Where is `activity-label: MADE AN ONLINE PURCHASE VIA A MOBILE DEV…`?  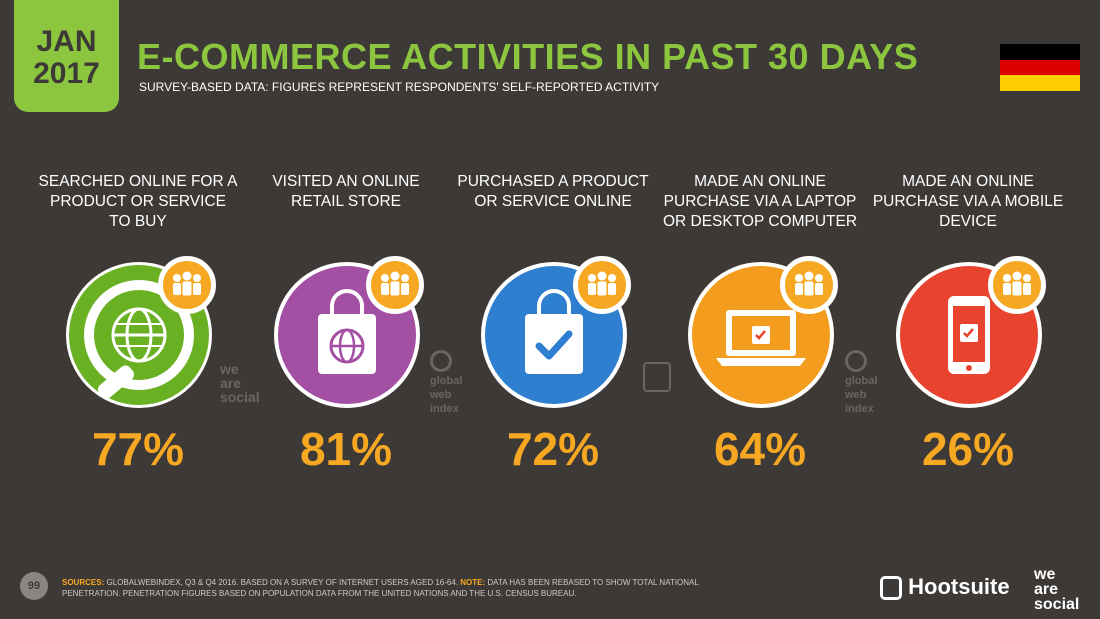 activity-label: MADE AN ONLINE PURCHASE VIA A MOBILE DEV… is located at coordinates (968, 201).